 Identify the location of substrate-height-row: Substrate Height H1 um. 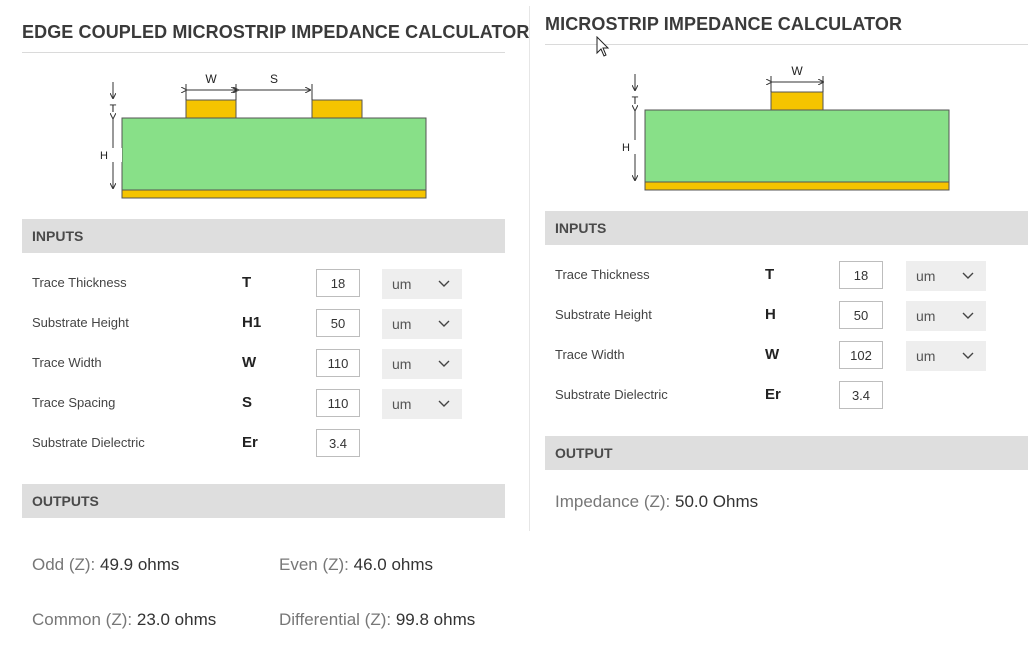
(262, 324).